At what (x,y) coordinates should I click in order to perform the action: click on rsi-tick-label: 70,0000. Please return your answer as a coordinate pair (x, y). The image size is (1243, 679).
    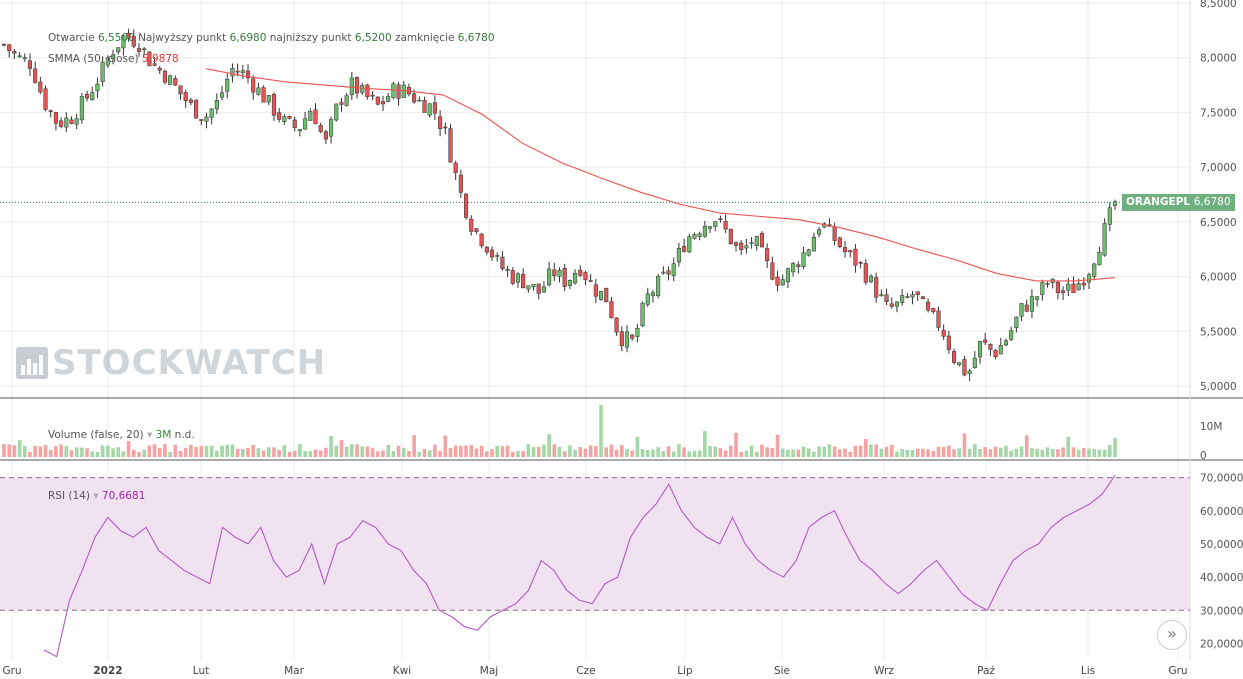
    Looking at the image, I should click on (1221, 479).